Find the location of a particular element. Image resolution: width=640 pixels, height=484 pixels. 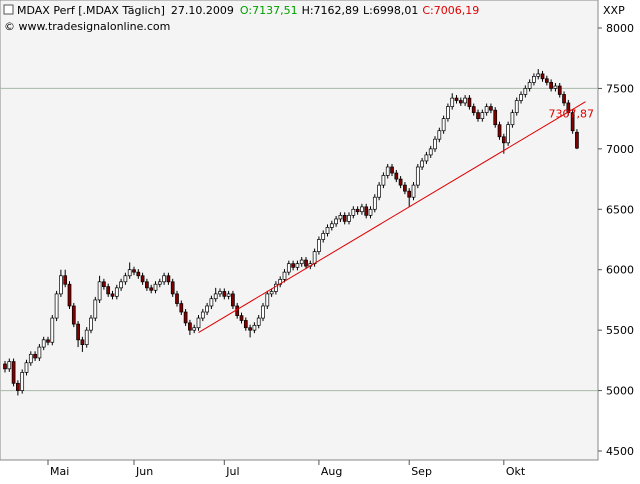

unit-label: XXP is located at coordinates (614, 10).